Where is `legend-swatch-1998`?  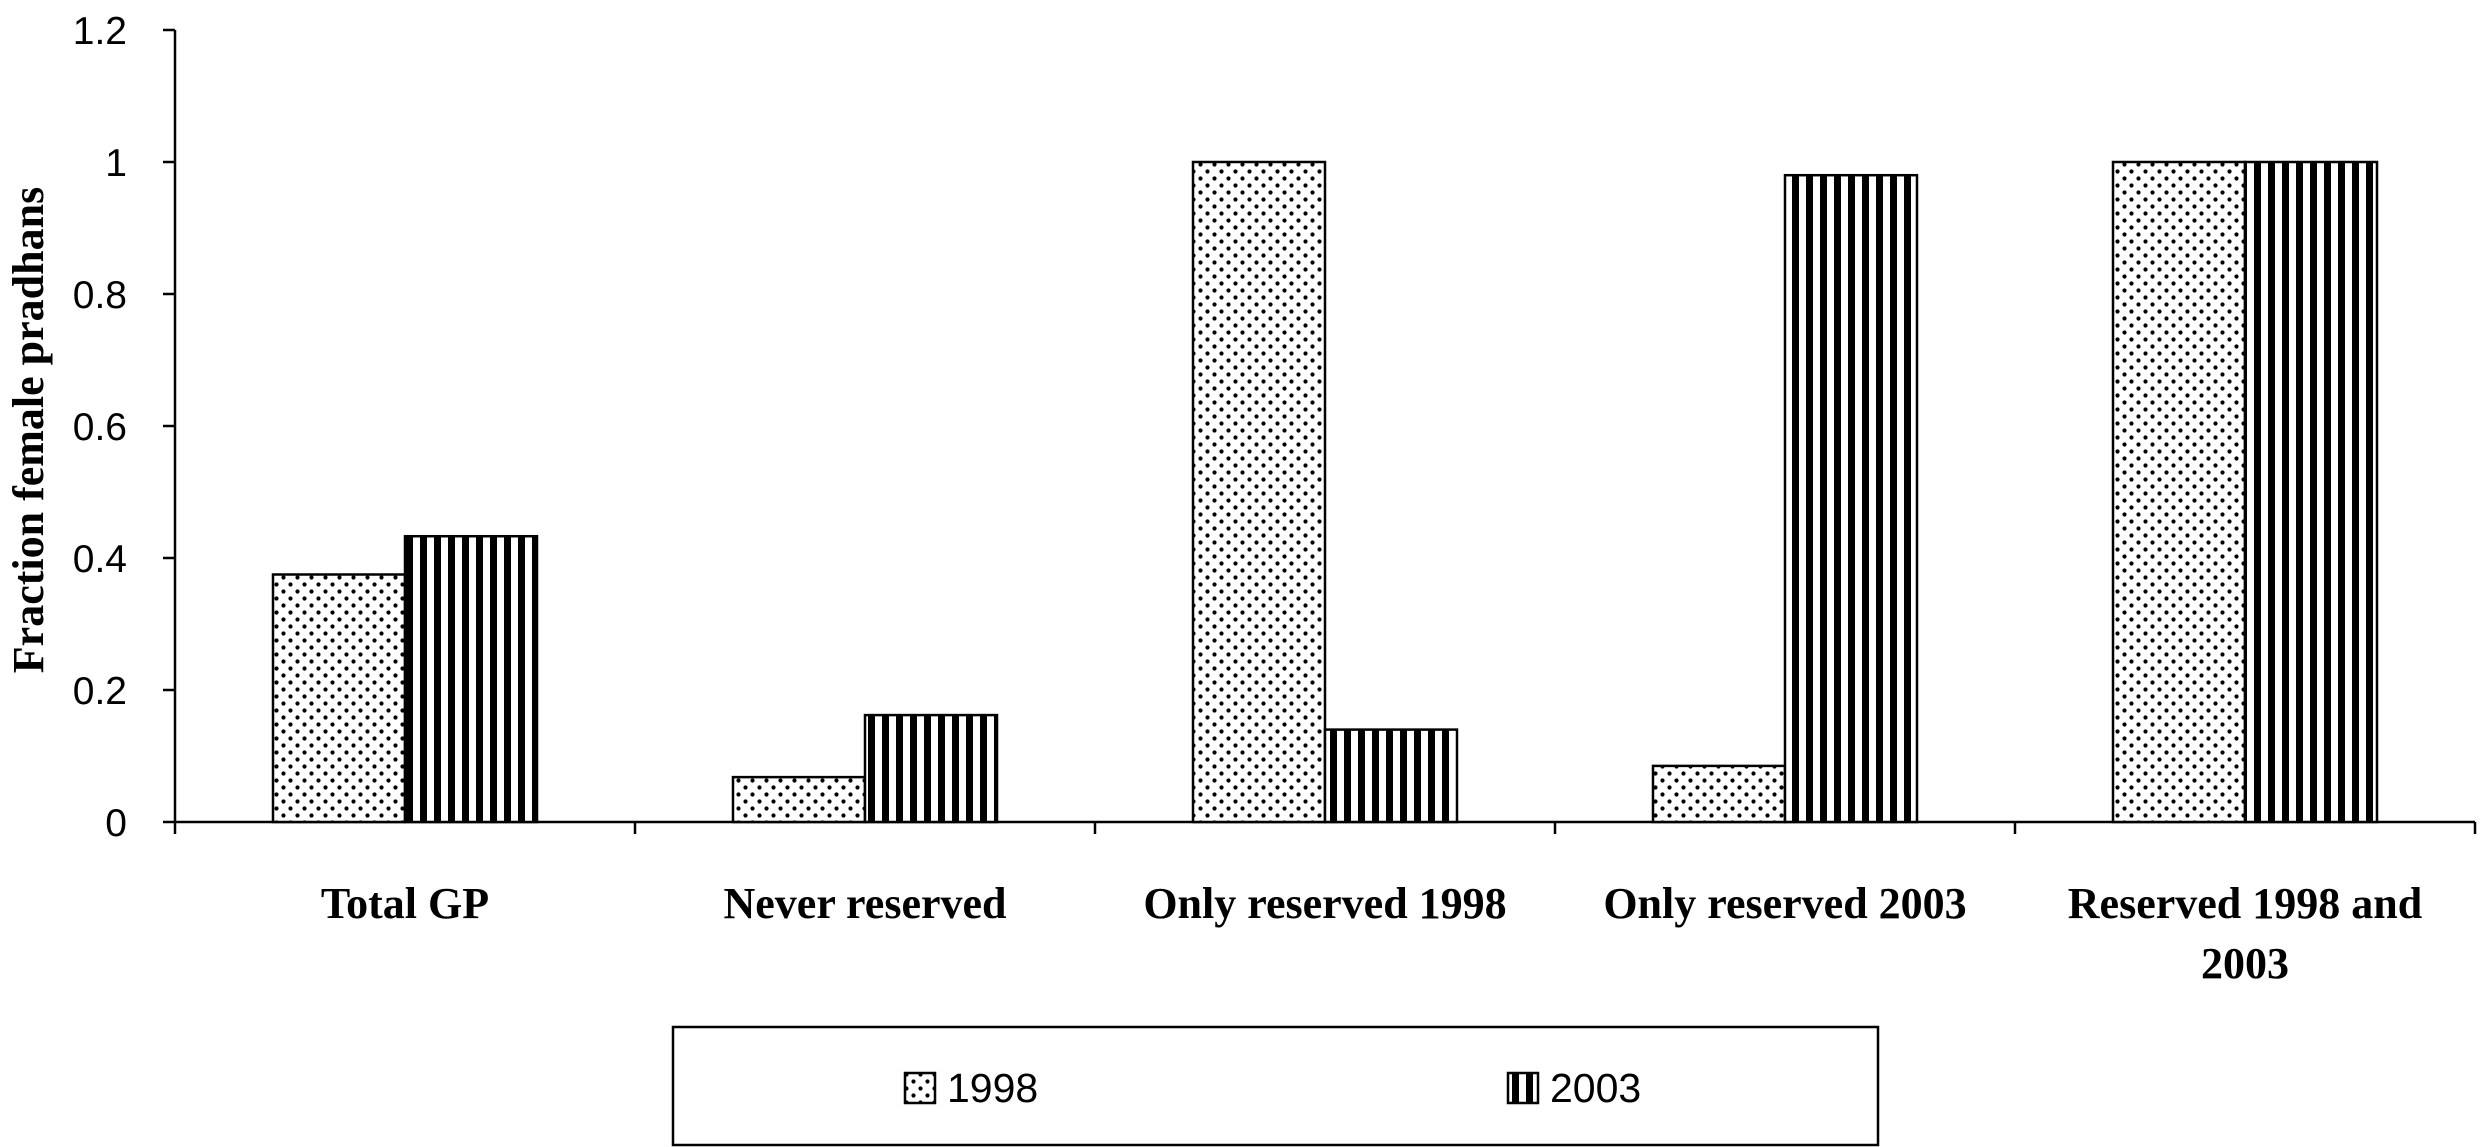 legend-swatch-1998 is located at coordinates (920, 1088).